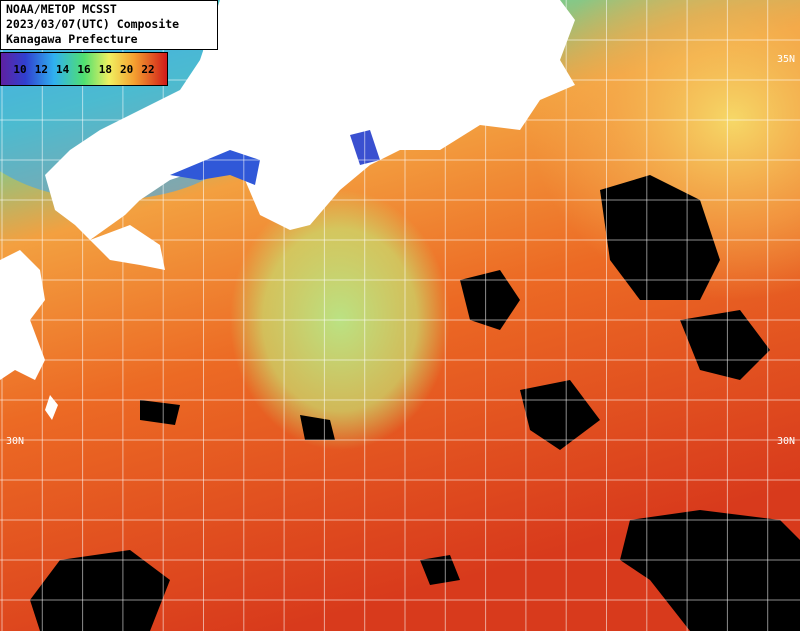  I want to click on header-line: NOAA/METOP MCSST, so click(61, 9).